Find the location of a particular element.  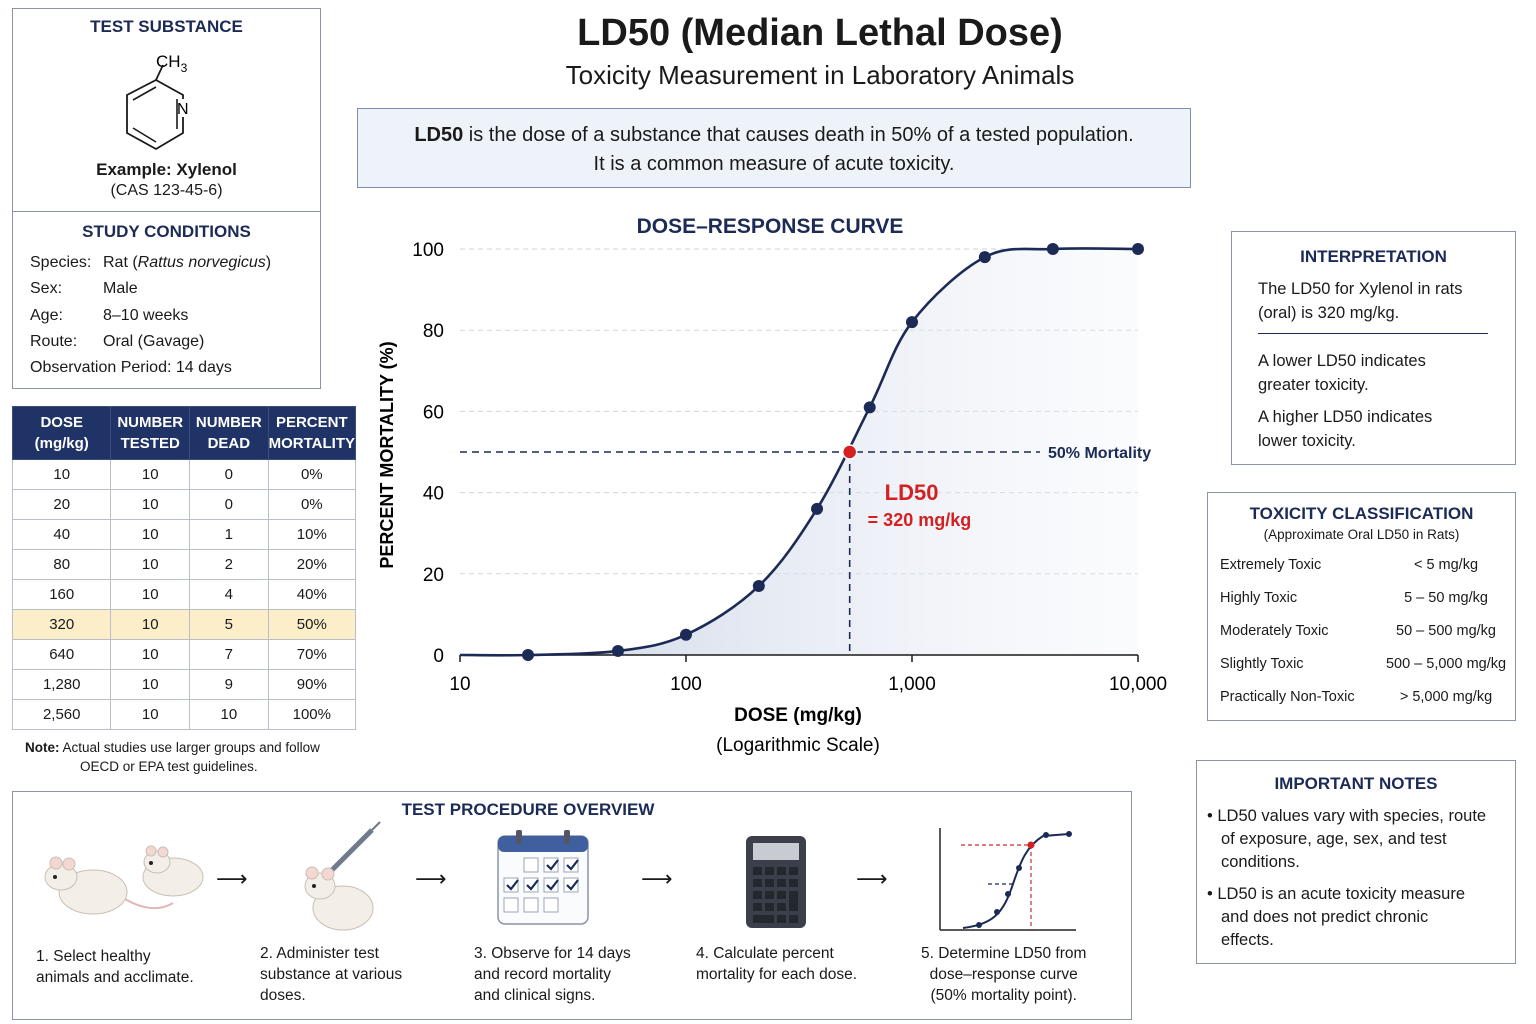

ld50-point is located at coordinates (849, 452).